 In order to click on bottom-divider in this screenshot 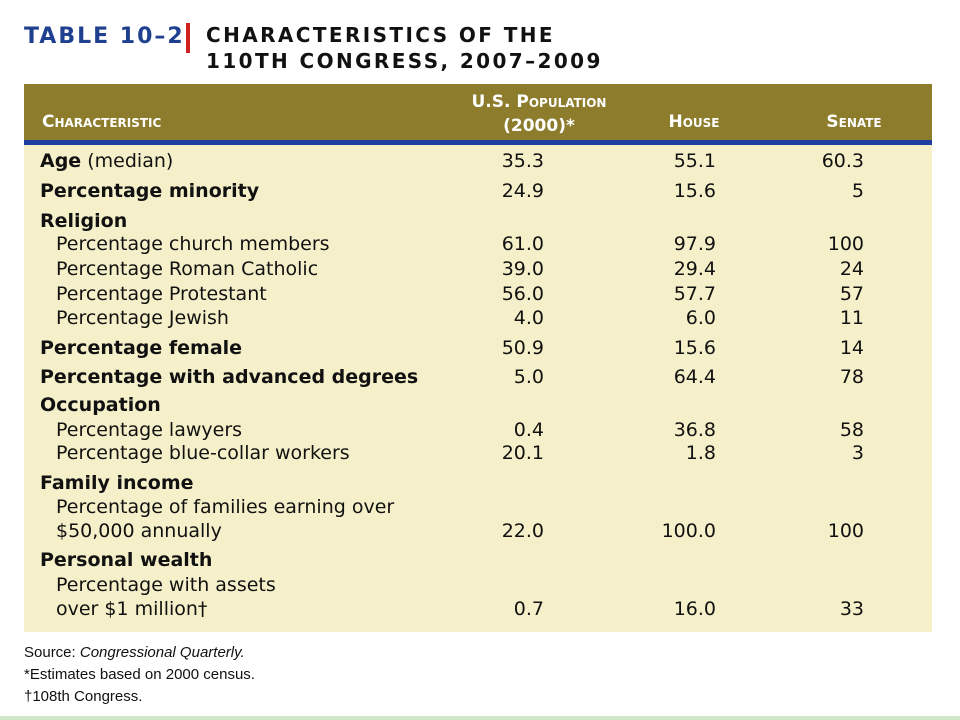, I will do `click(480, 718)`.